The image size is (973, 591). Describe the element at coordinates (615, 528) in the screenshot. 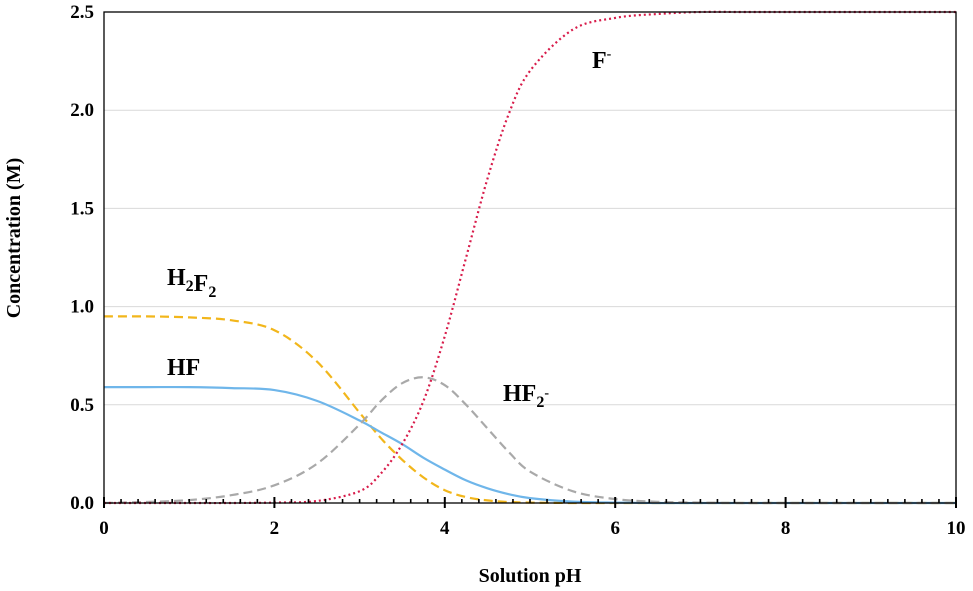

I see `x-tick-label: 6` at that location.